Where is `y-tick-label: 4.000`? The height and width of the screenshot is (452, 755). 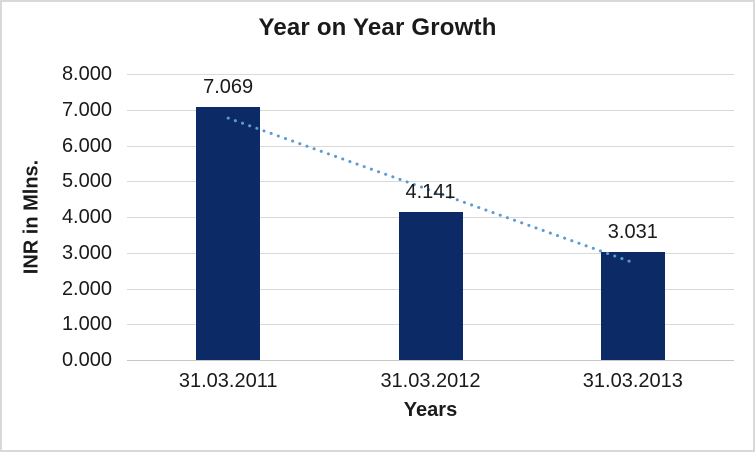
y-tick-label: 4.000 is located at coordinates (86, 217).